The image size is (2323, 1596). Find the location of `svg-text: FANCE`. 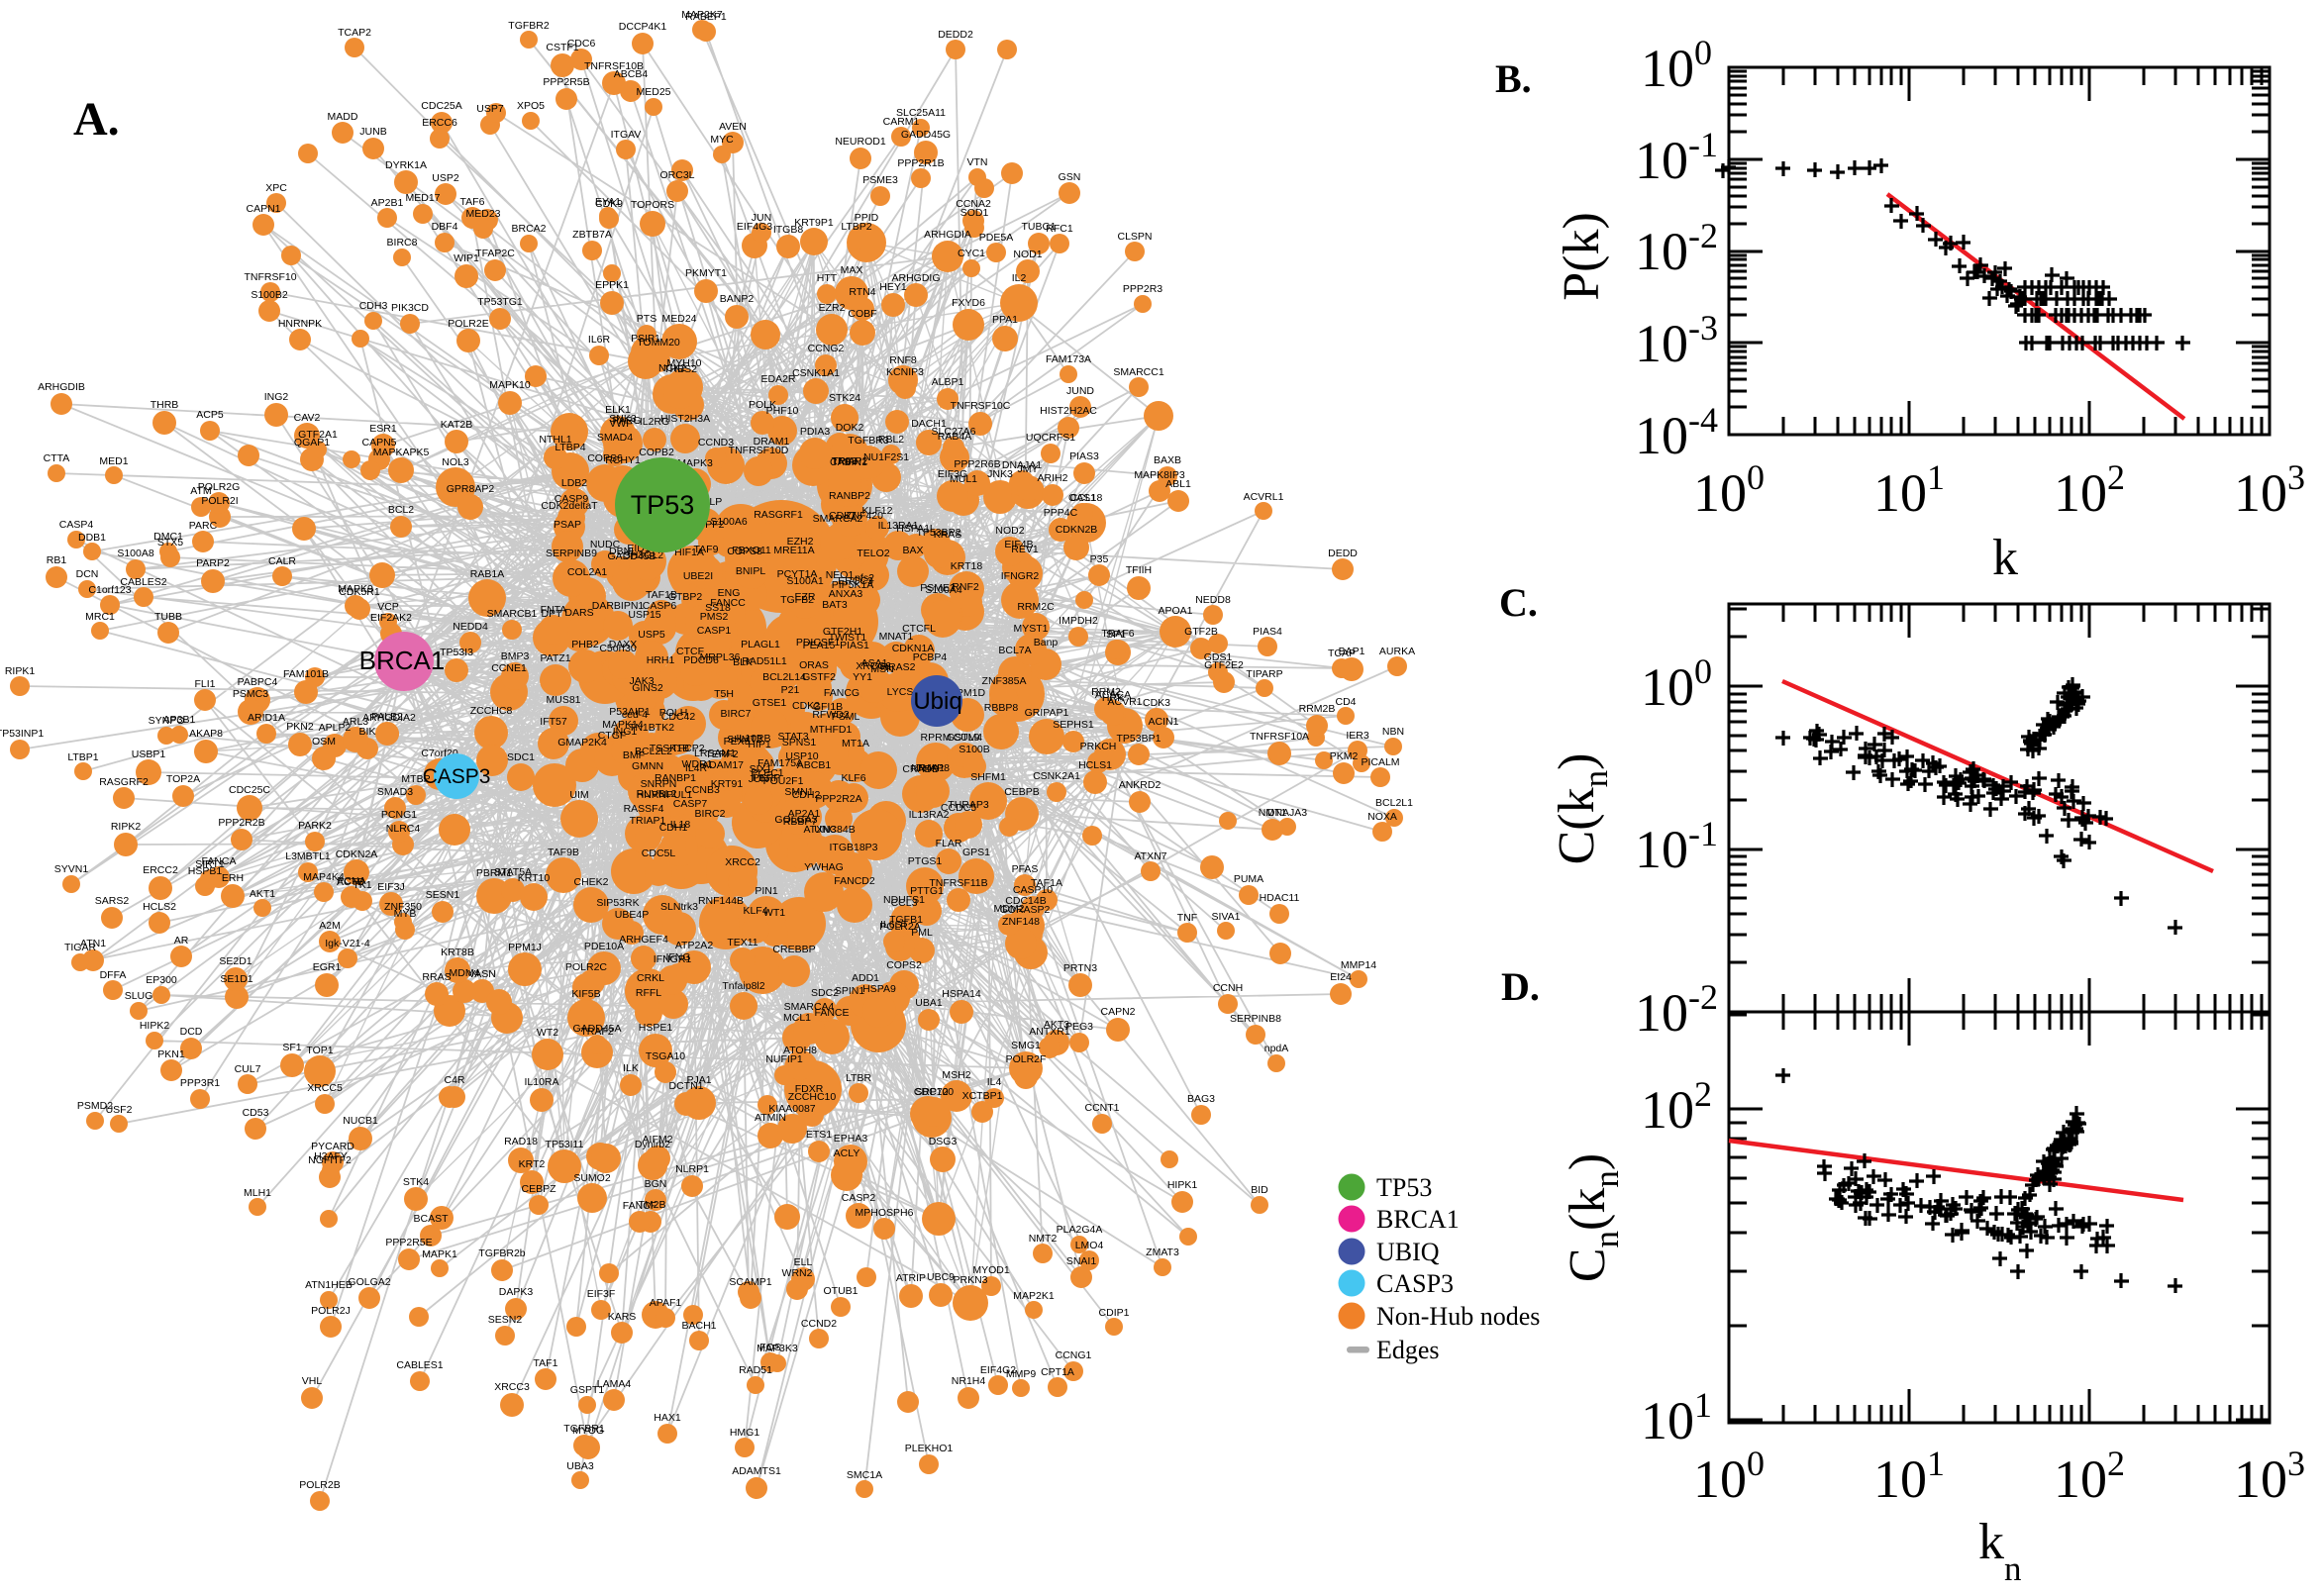

svg-text: FANCE is located at coordinates (831, 1013).